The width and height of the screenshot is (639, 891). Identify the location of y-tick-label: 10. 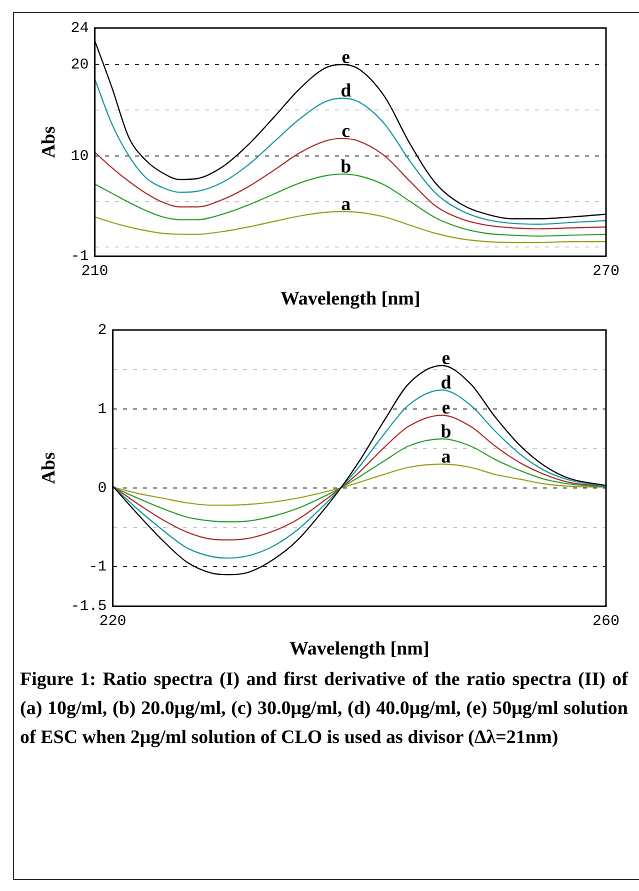
(79, 156).